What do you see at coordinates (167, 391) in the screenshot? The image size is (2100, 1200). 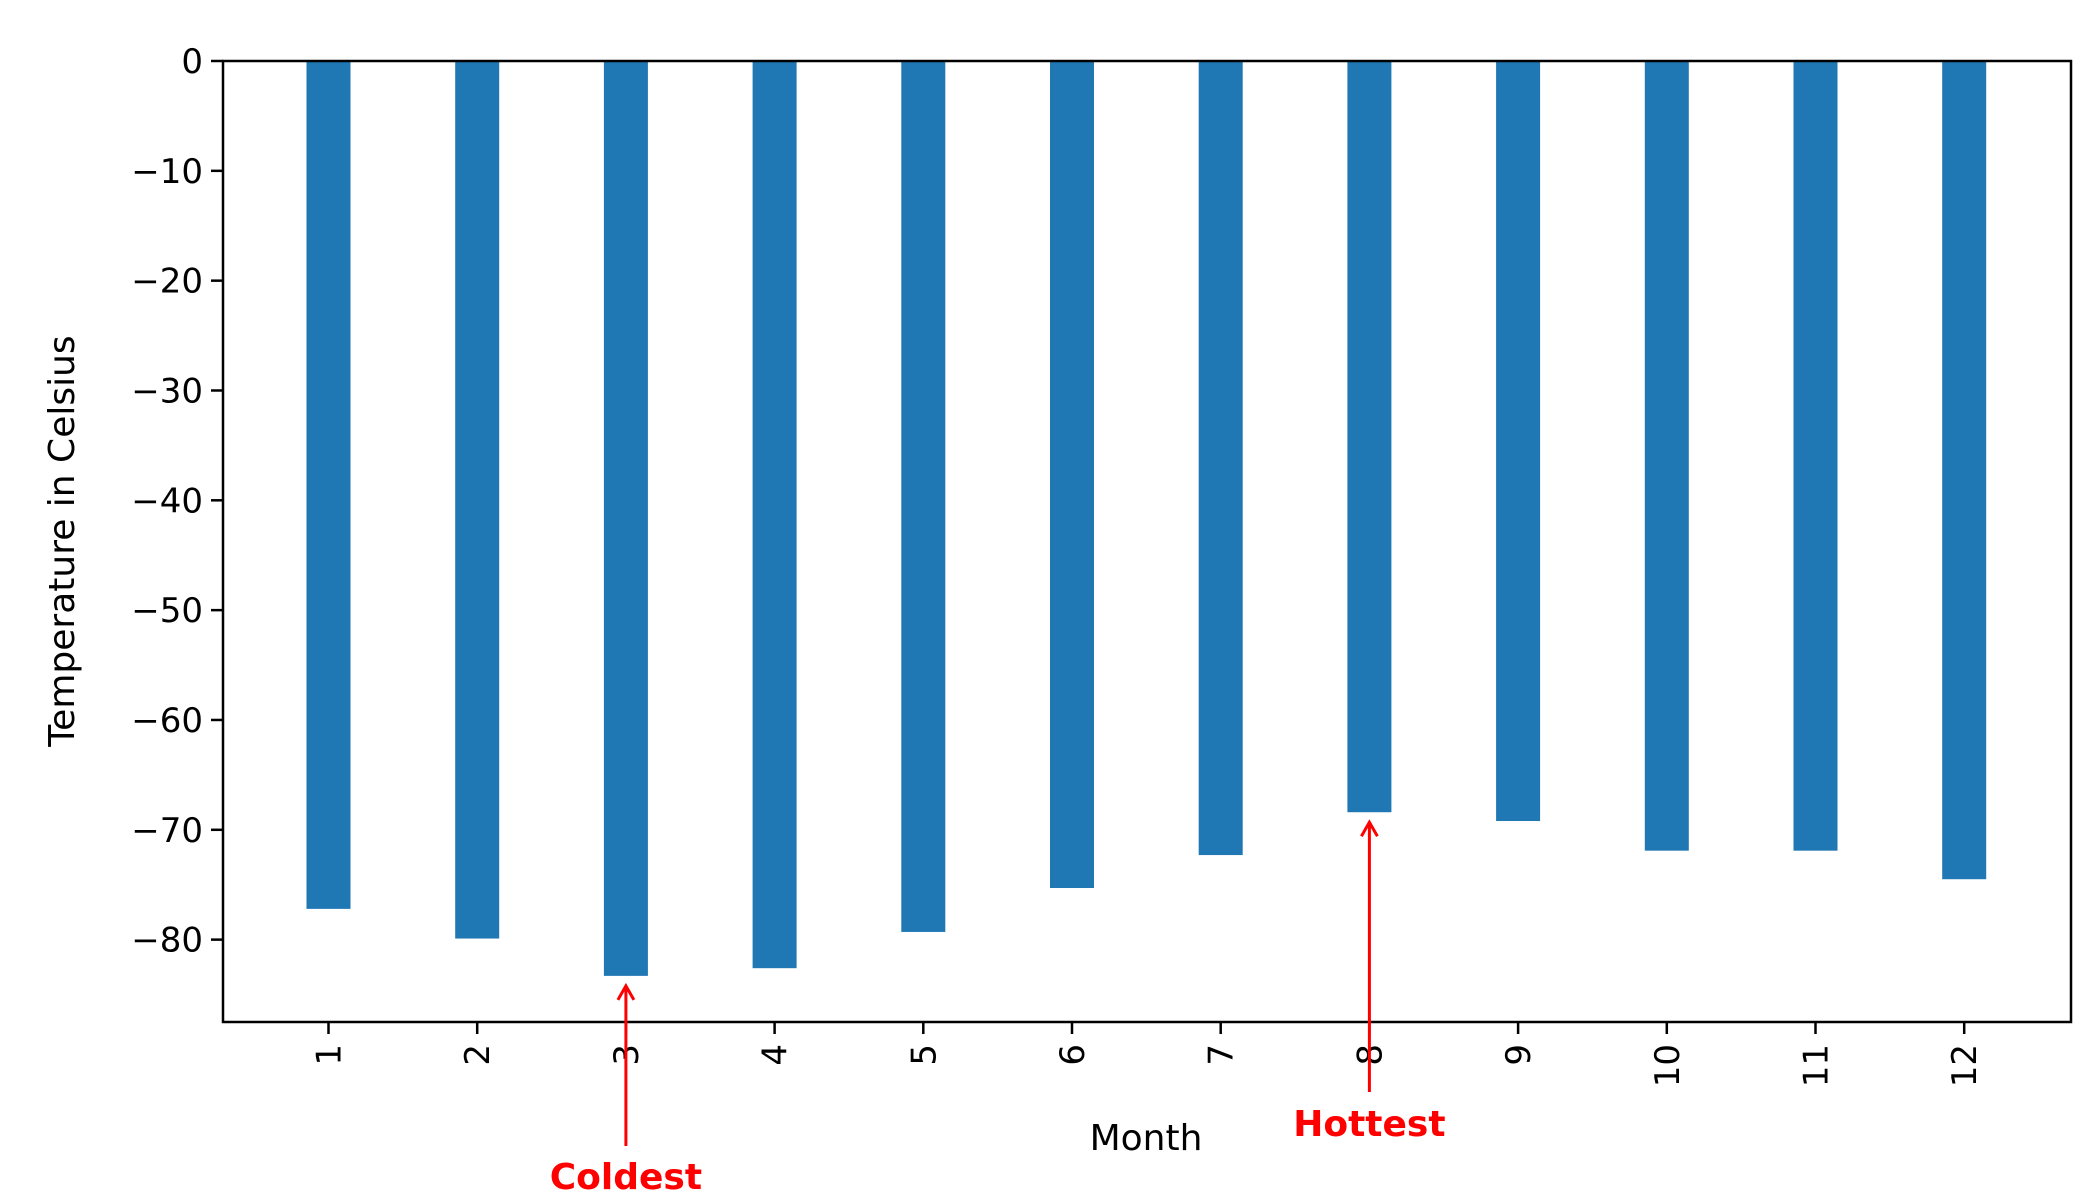 I see `y-tick-label: −30` at bounding box center [167, 391].